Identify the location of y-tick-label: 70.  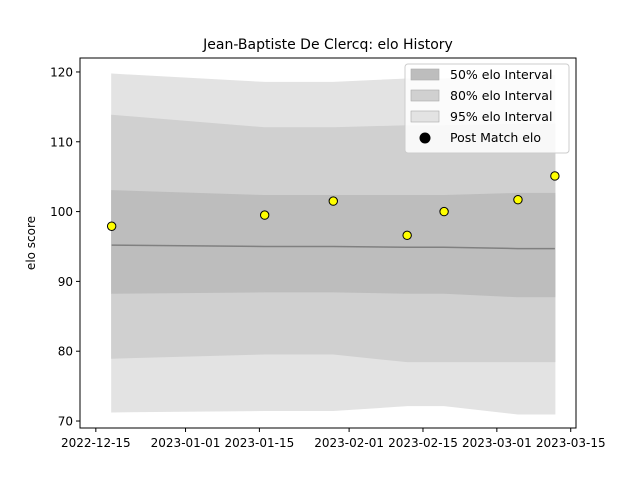
(65, 422).